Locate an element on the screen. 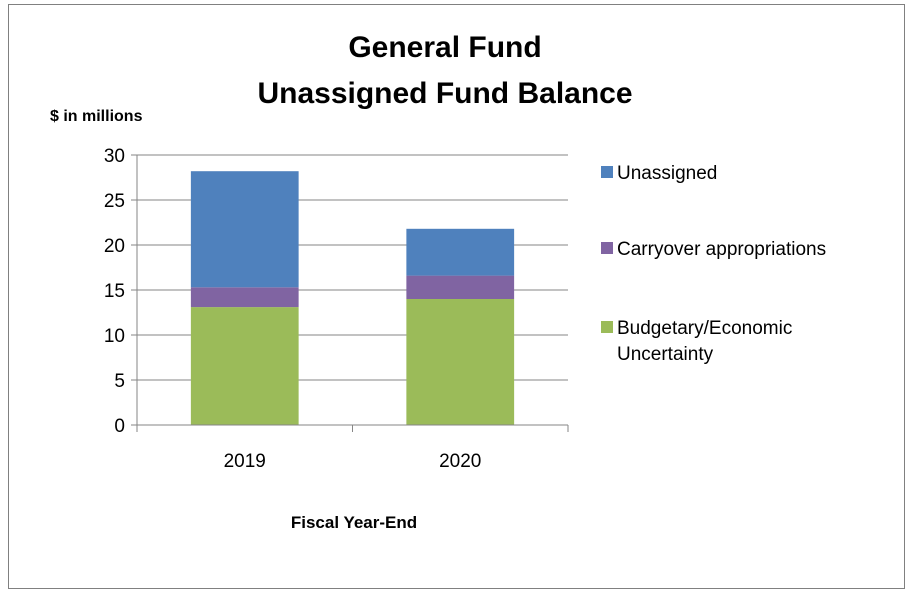 The image size is (909, 591). legend-entry-label: Uncertainty is located at coordinates (665, 354).